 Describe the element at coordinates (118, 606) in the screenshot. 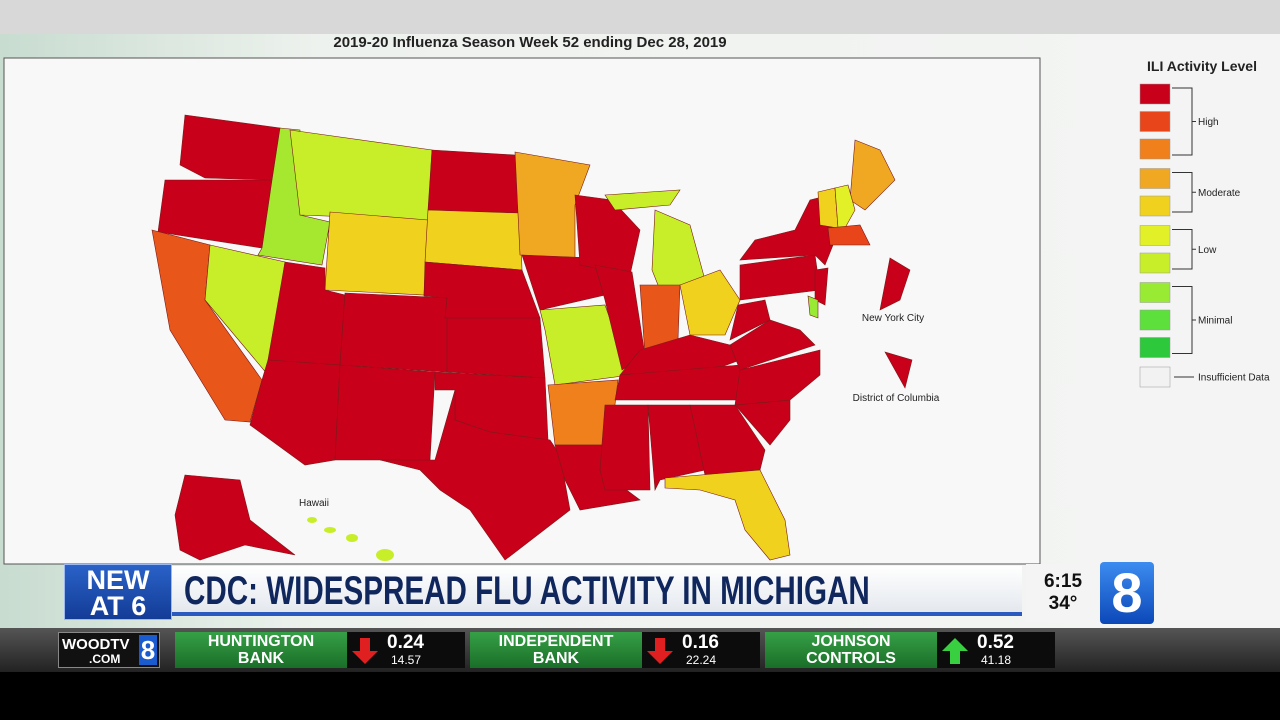

I see `badge-line: AT 6` at that location.